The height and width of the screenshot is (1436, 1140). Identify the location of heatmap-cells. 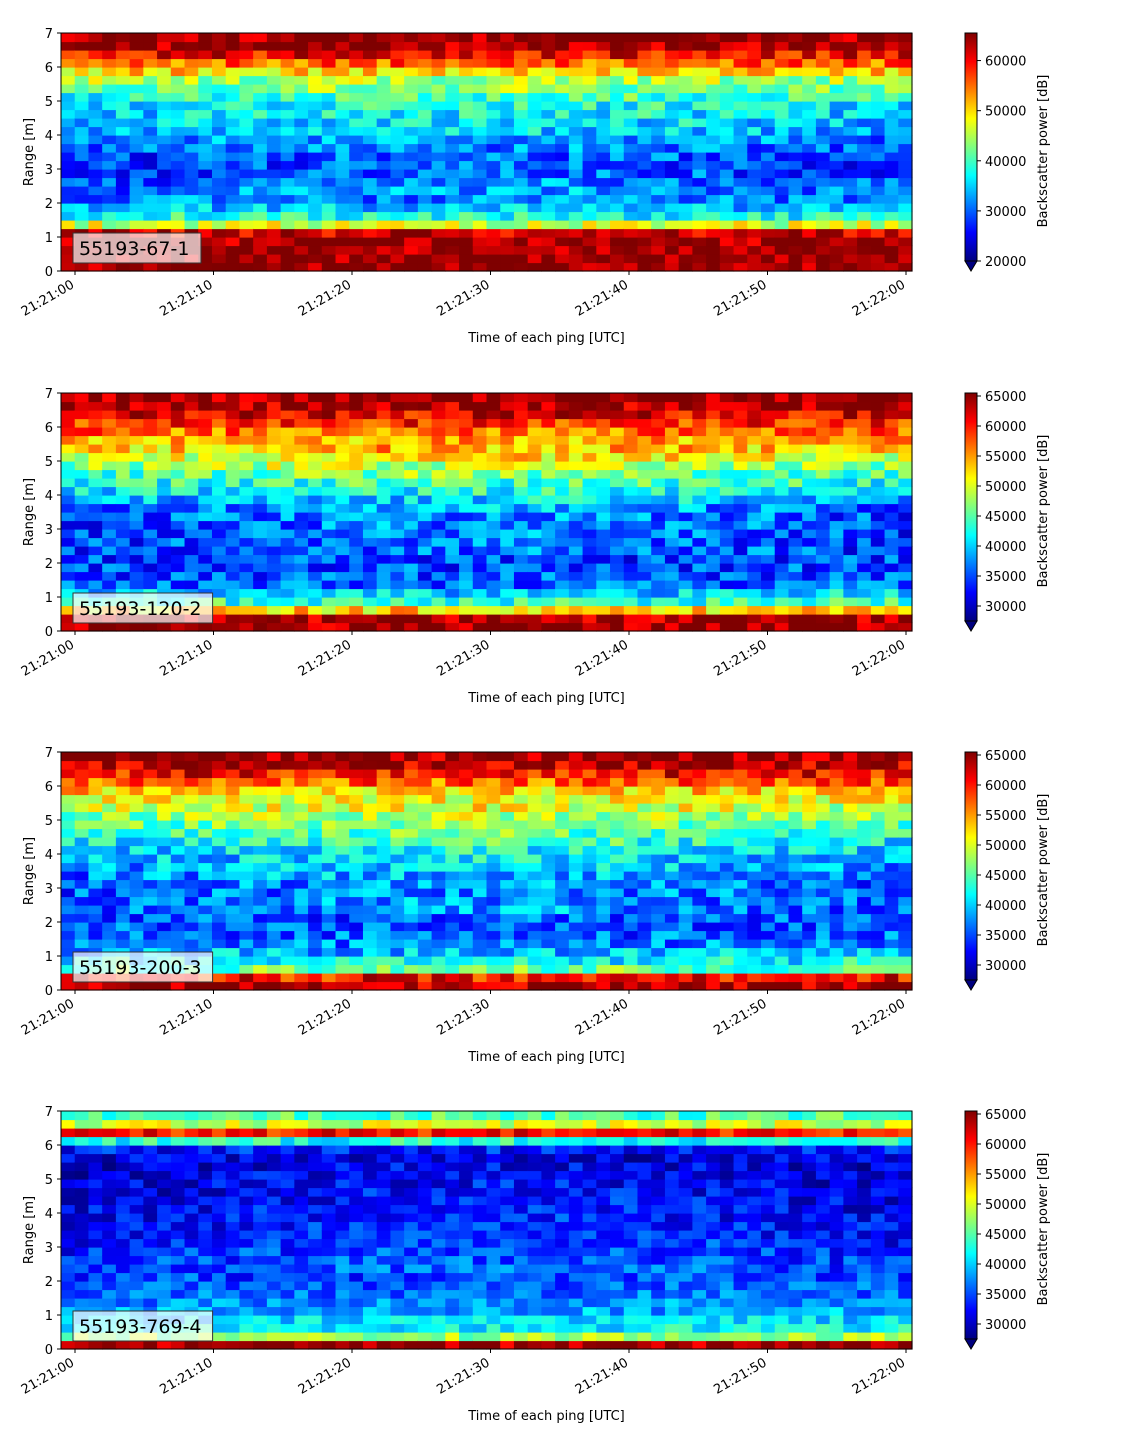
(487, 871).